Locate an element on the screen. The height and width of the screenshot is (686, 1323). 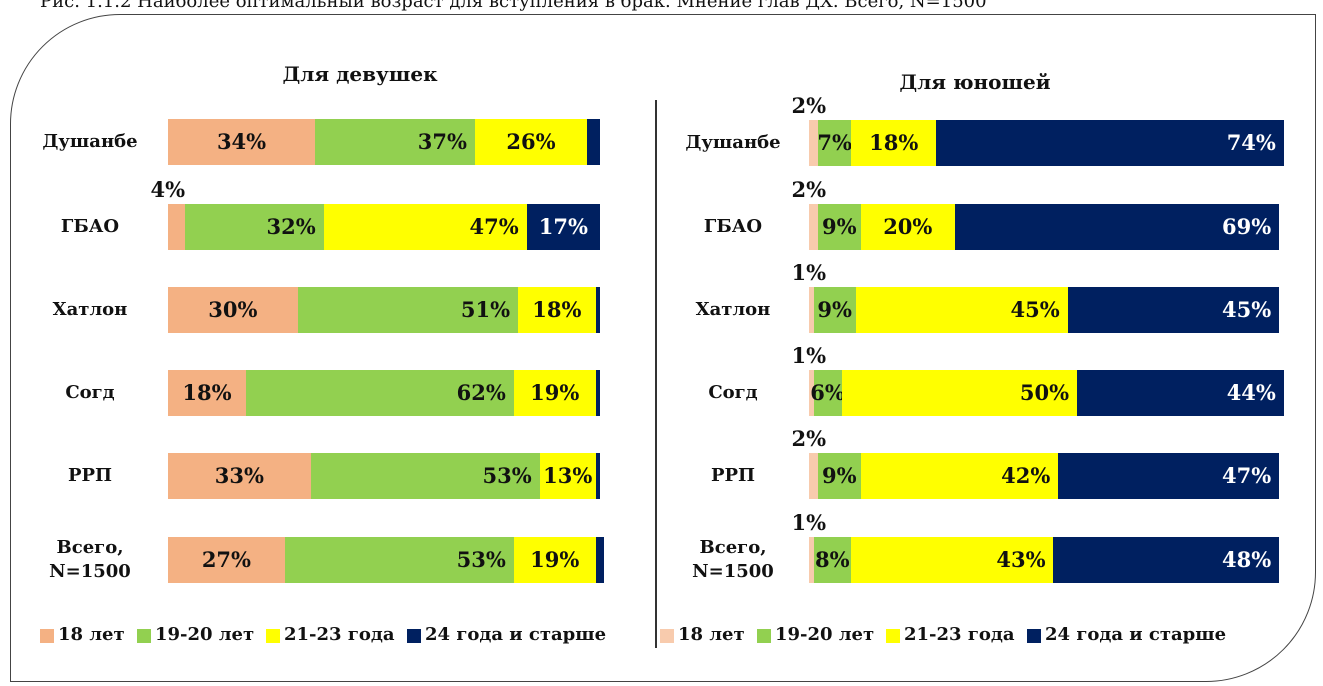
category-label: Душанбе is located at coordinates (90, 141).